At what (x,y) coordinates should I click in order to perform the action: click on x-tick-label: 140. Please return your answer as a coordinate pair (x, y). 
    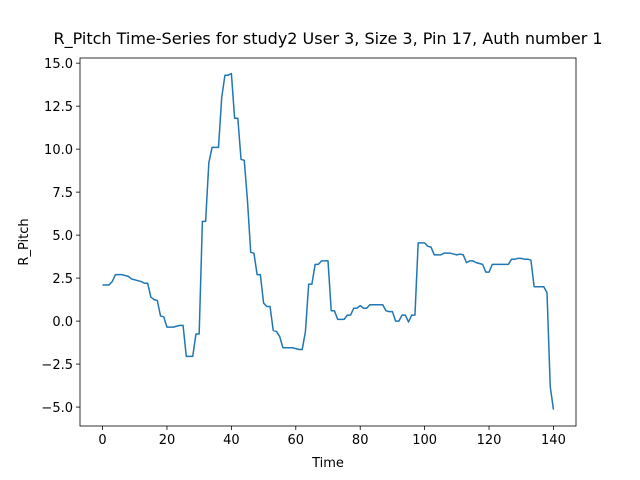
    Looking at the image, I should click on (553, 440).